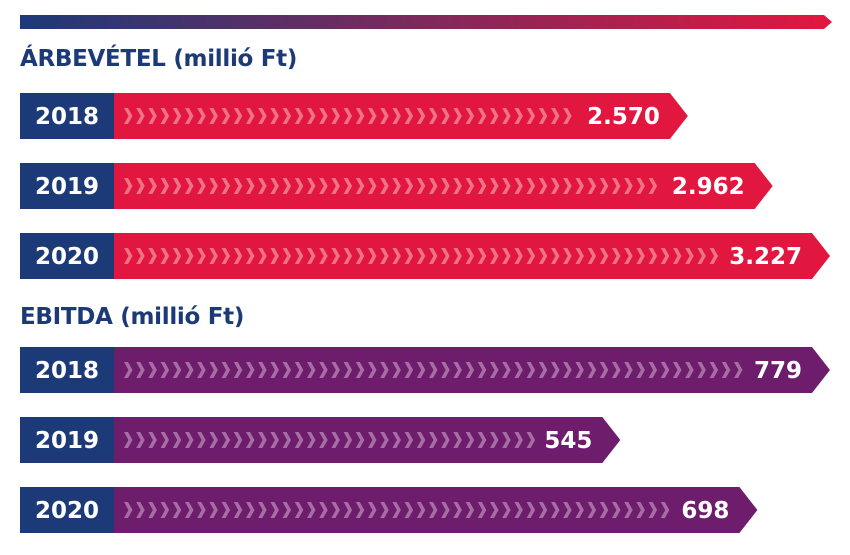  What do you see at coordinates (159, 59) in the screenshot?
I see `revenue-chart-title: ÁRBEVÉTEL (millió Ft)` at bounding box center [159, 59].